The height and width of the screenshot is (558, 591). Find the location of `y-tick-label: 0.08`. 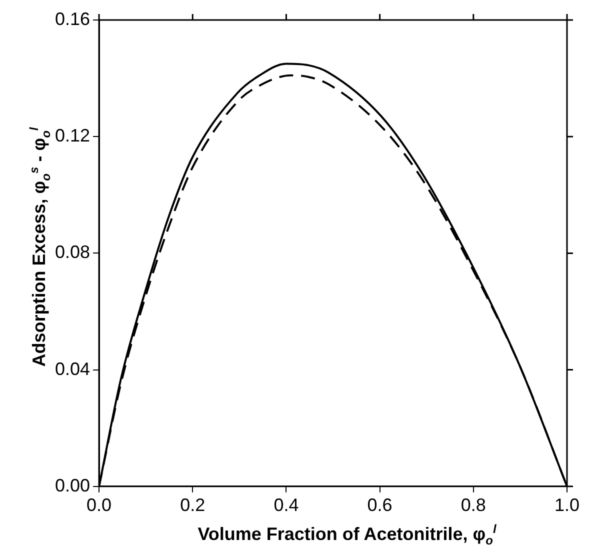

y-tick-label: 0.08 is located at coordinates (72, 252).